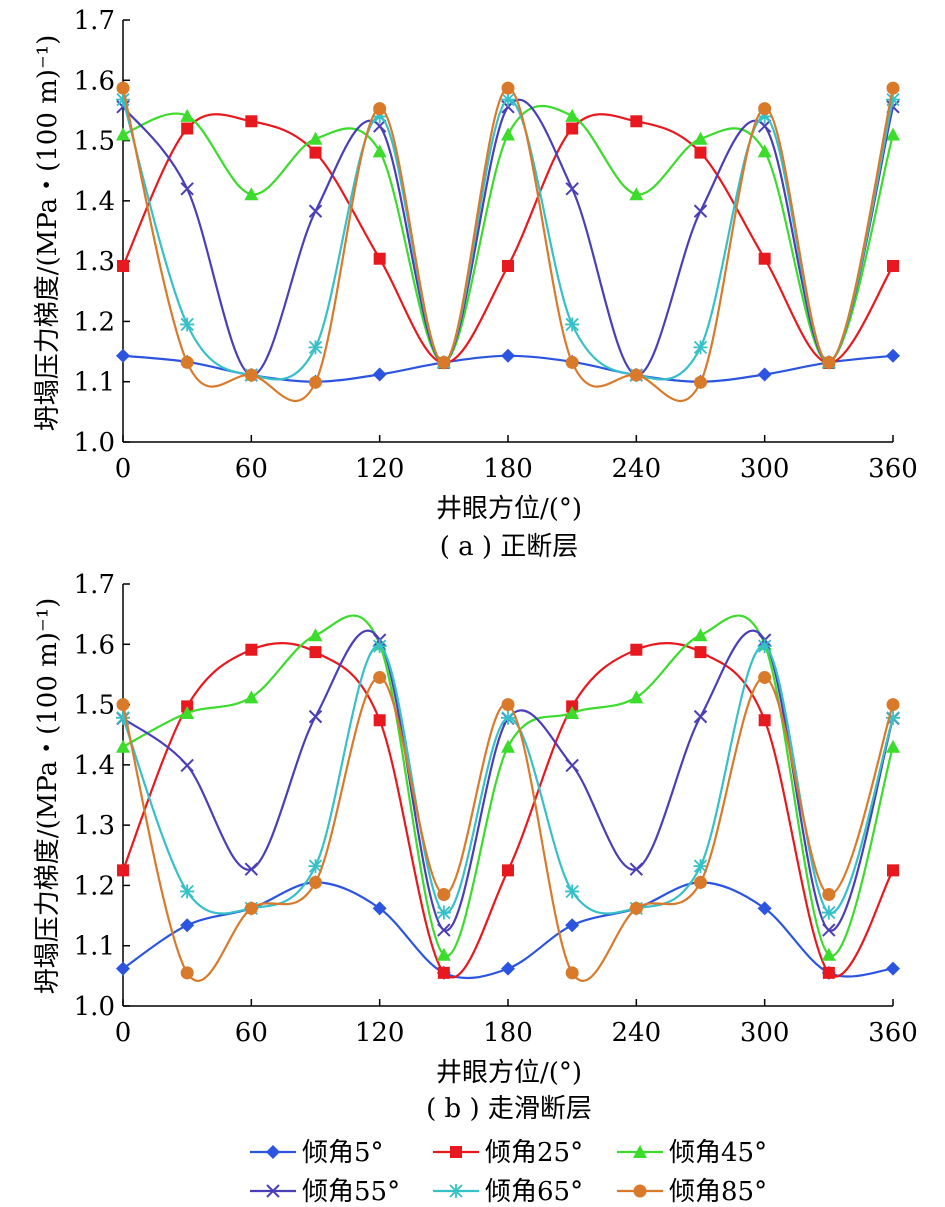 The height and width of the screenshot is (1207, 945). I want to click on legend-item: 倾角85°, so click(692, 1192).